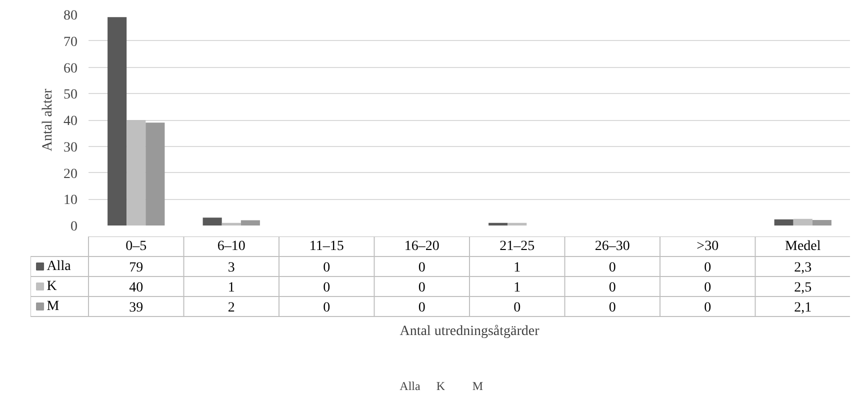 The height and width of the screenshot is (409, 851). I want to click on data-label: 79, so click(136, 268).